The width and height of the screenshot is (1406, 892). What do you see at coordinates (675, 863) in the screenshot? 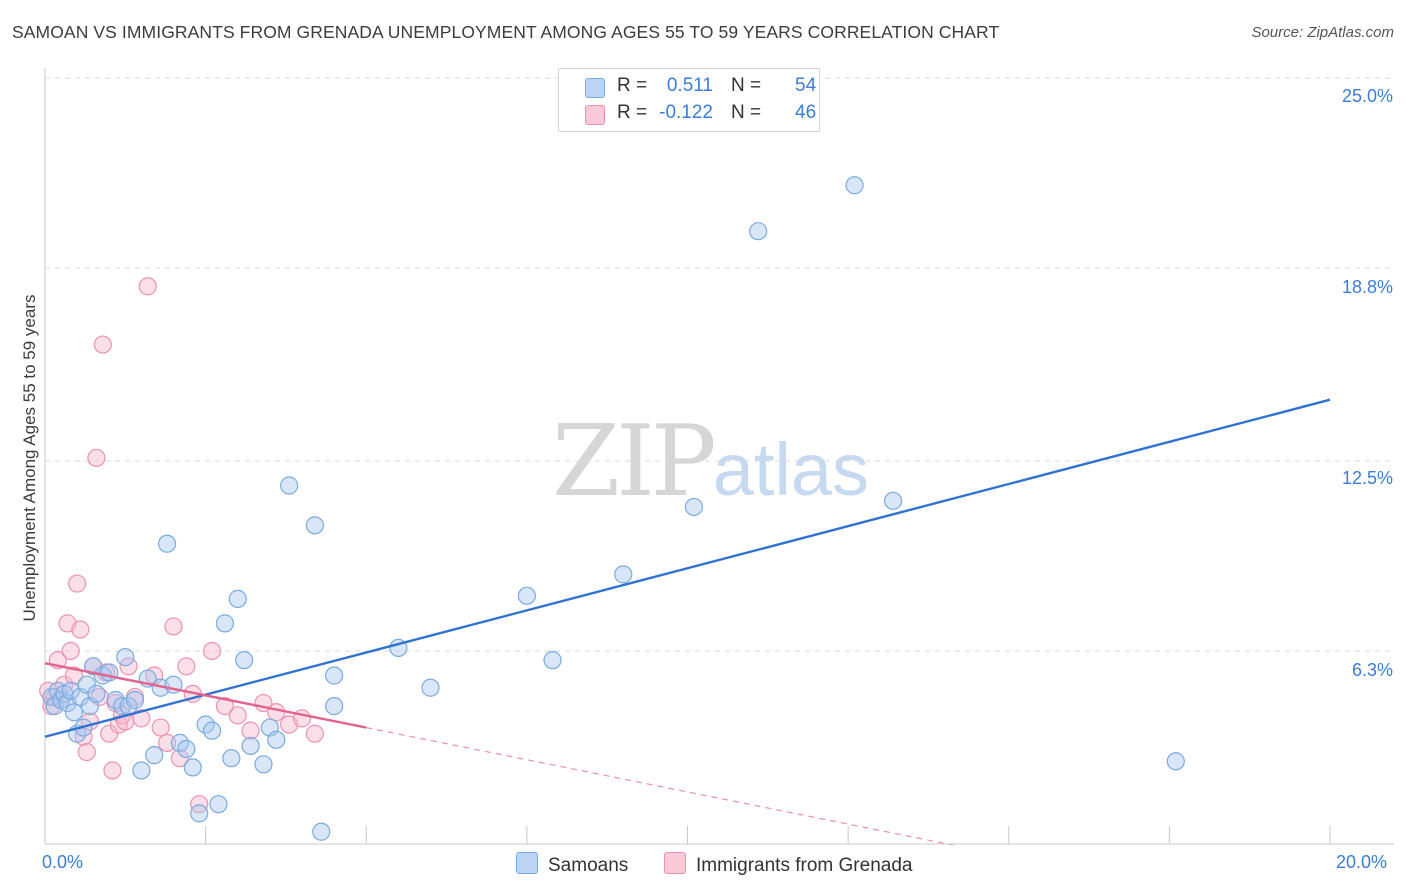
I see `grenada-legend-swatch` at bounding box center [675, 863].